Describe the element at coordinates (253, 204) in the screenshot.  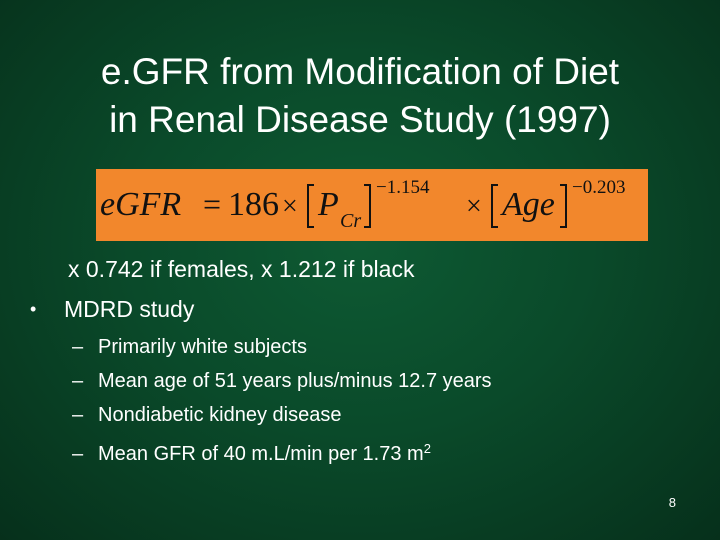
I see `formula-coefficient: 186` at that location.